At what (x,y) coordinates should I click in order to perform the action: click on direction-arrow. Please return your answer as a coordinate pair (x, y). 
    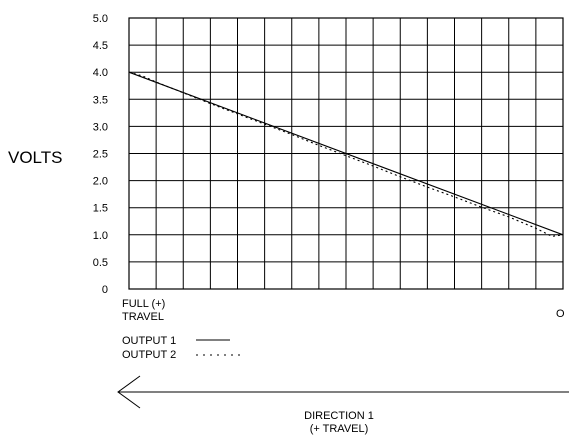
    Looking at the image, I should click on (343, 392).